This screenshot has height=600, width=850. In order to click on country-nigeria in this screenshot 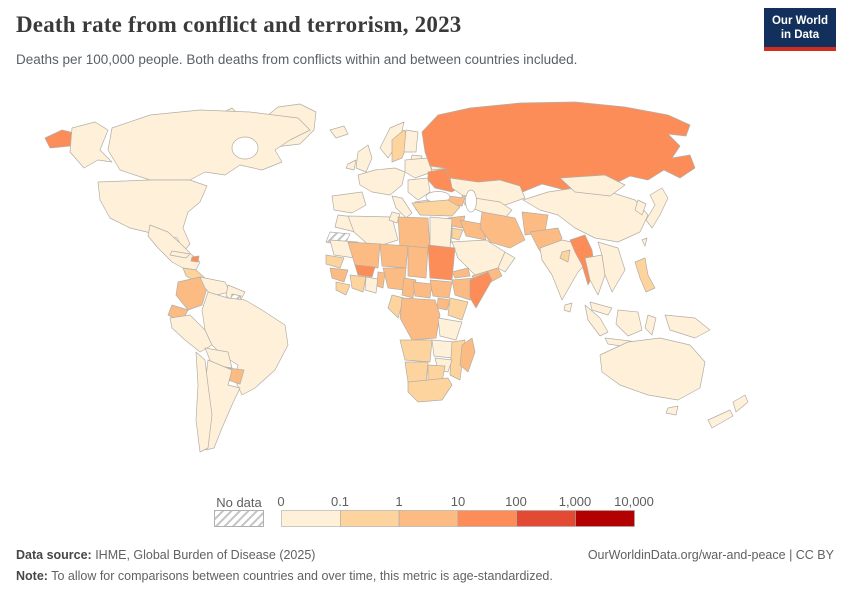, I will do `click(394, 279)`.